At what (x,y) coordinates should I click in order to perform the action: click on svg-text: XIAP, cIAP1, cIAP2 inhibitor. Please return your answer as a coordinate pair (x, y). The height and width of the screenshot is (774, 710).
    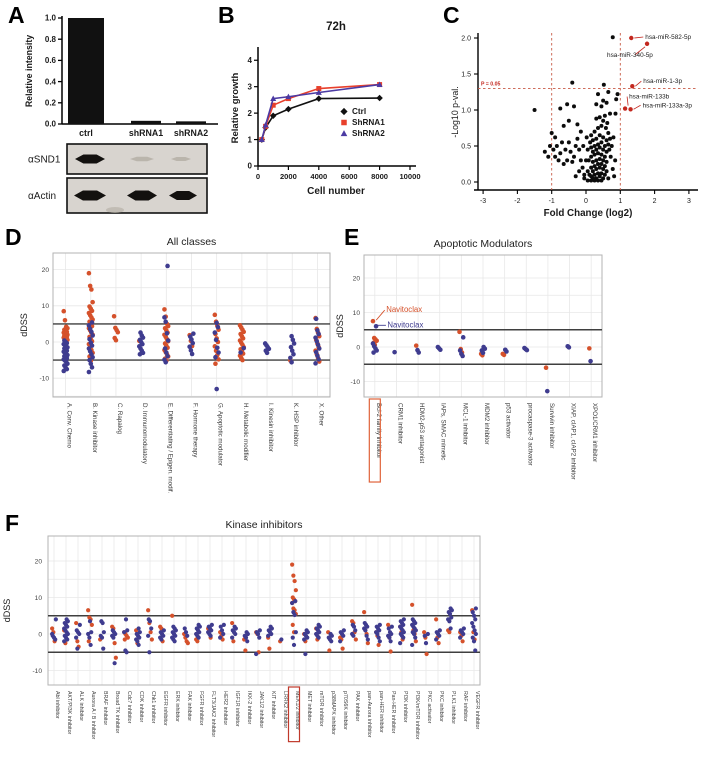
    Looking at the image, I should click on (573, 441).